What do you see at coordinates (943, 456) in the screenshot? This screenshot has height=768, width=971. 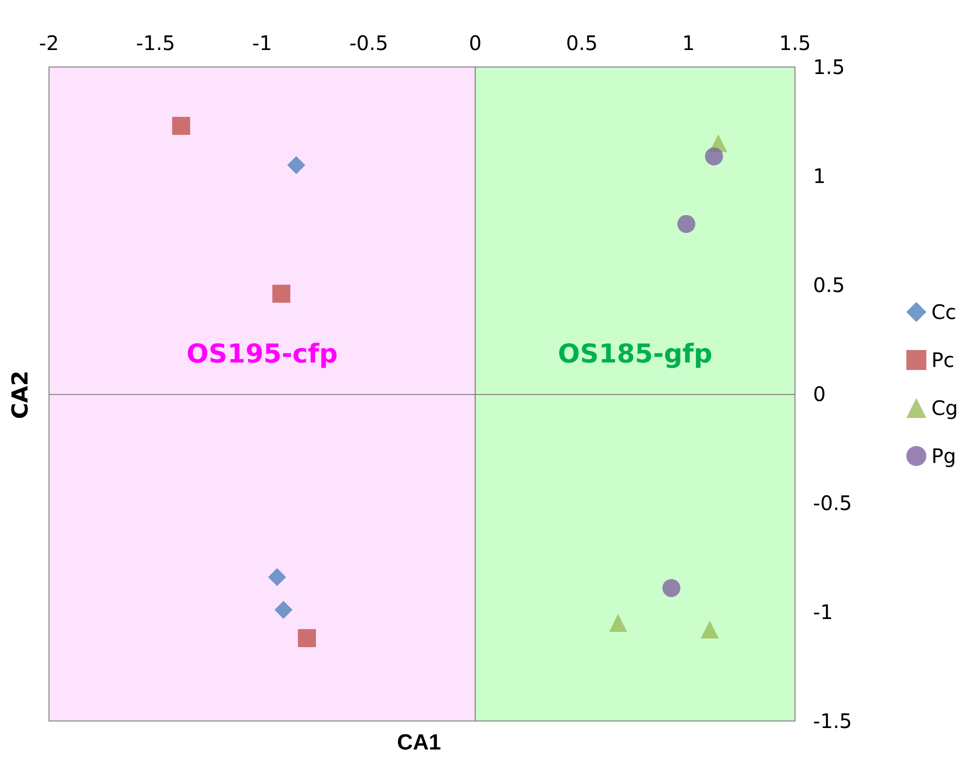 I see `legend-label: Pg` at bounding box center [943, 456].